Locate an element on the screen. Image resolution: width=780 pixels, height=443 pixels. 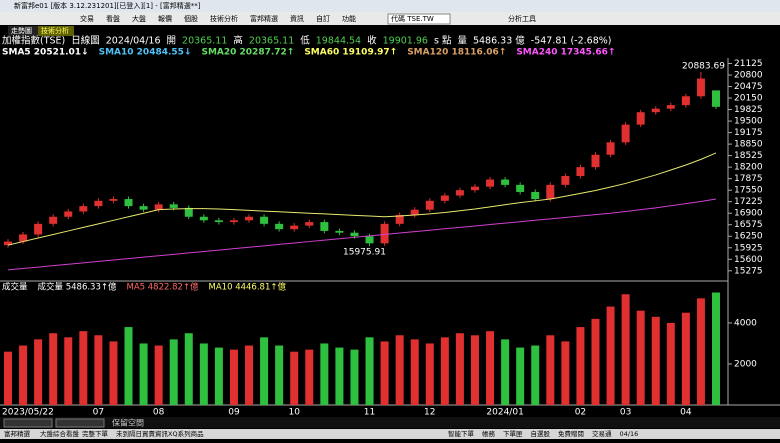
status-item: 下單匣 is located at coordinates (513, 434).